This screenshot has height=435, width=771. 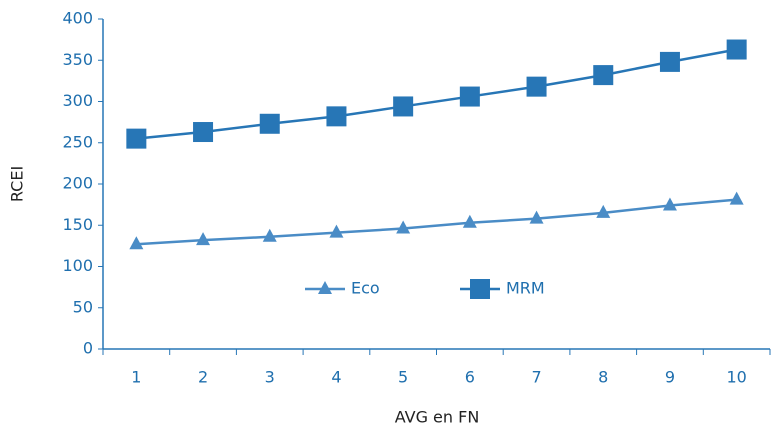 What do you see at coordinates (403, 377) in the screenshot?
I see `x-tick-label: 5` at bounding box center [403, 377].